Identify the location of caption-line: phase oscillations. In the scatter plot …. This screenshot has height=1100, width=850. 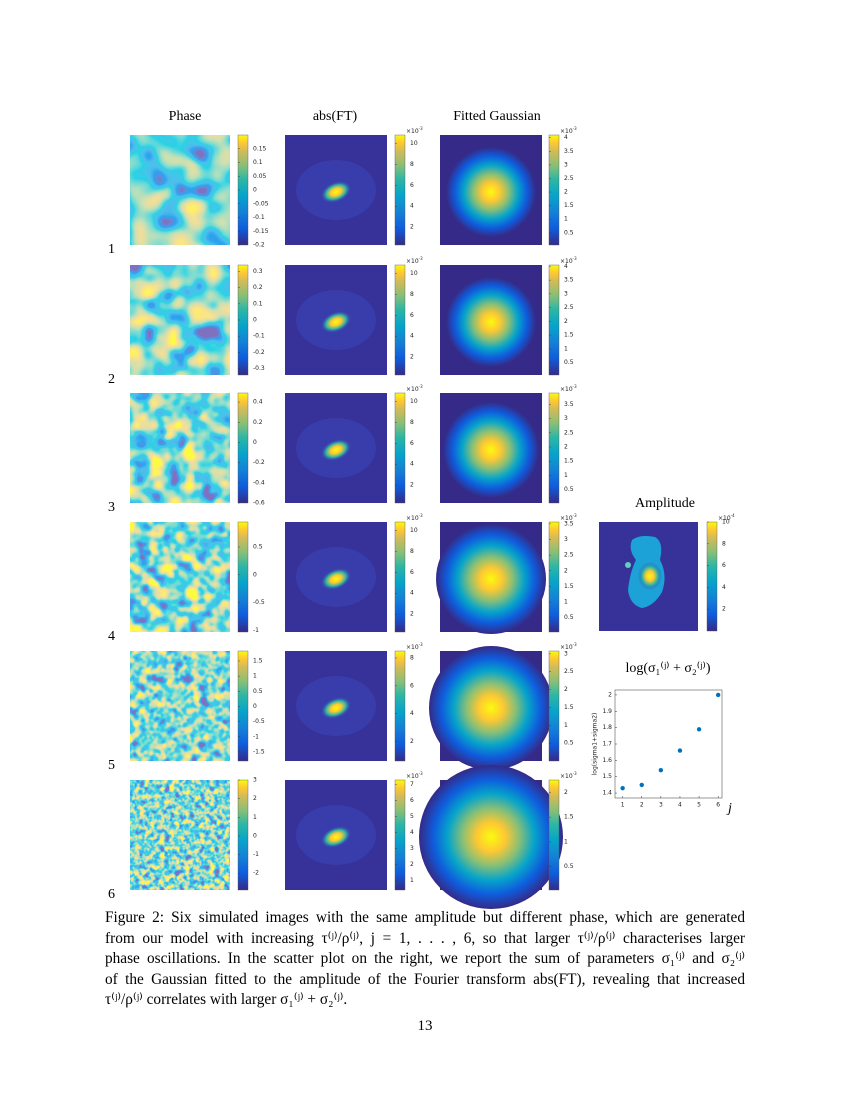
(425, 958).